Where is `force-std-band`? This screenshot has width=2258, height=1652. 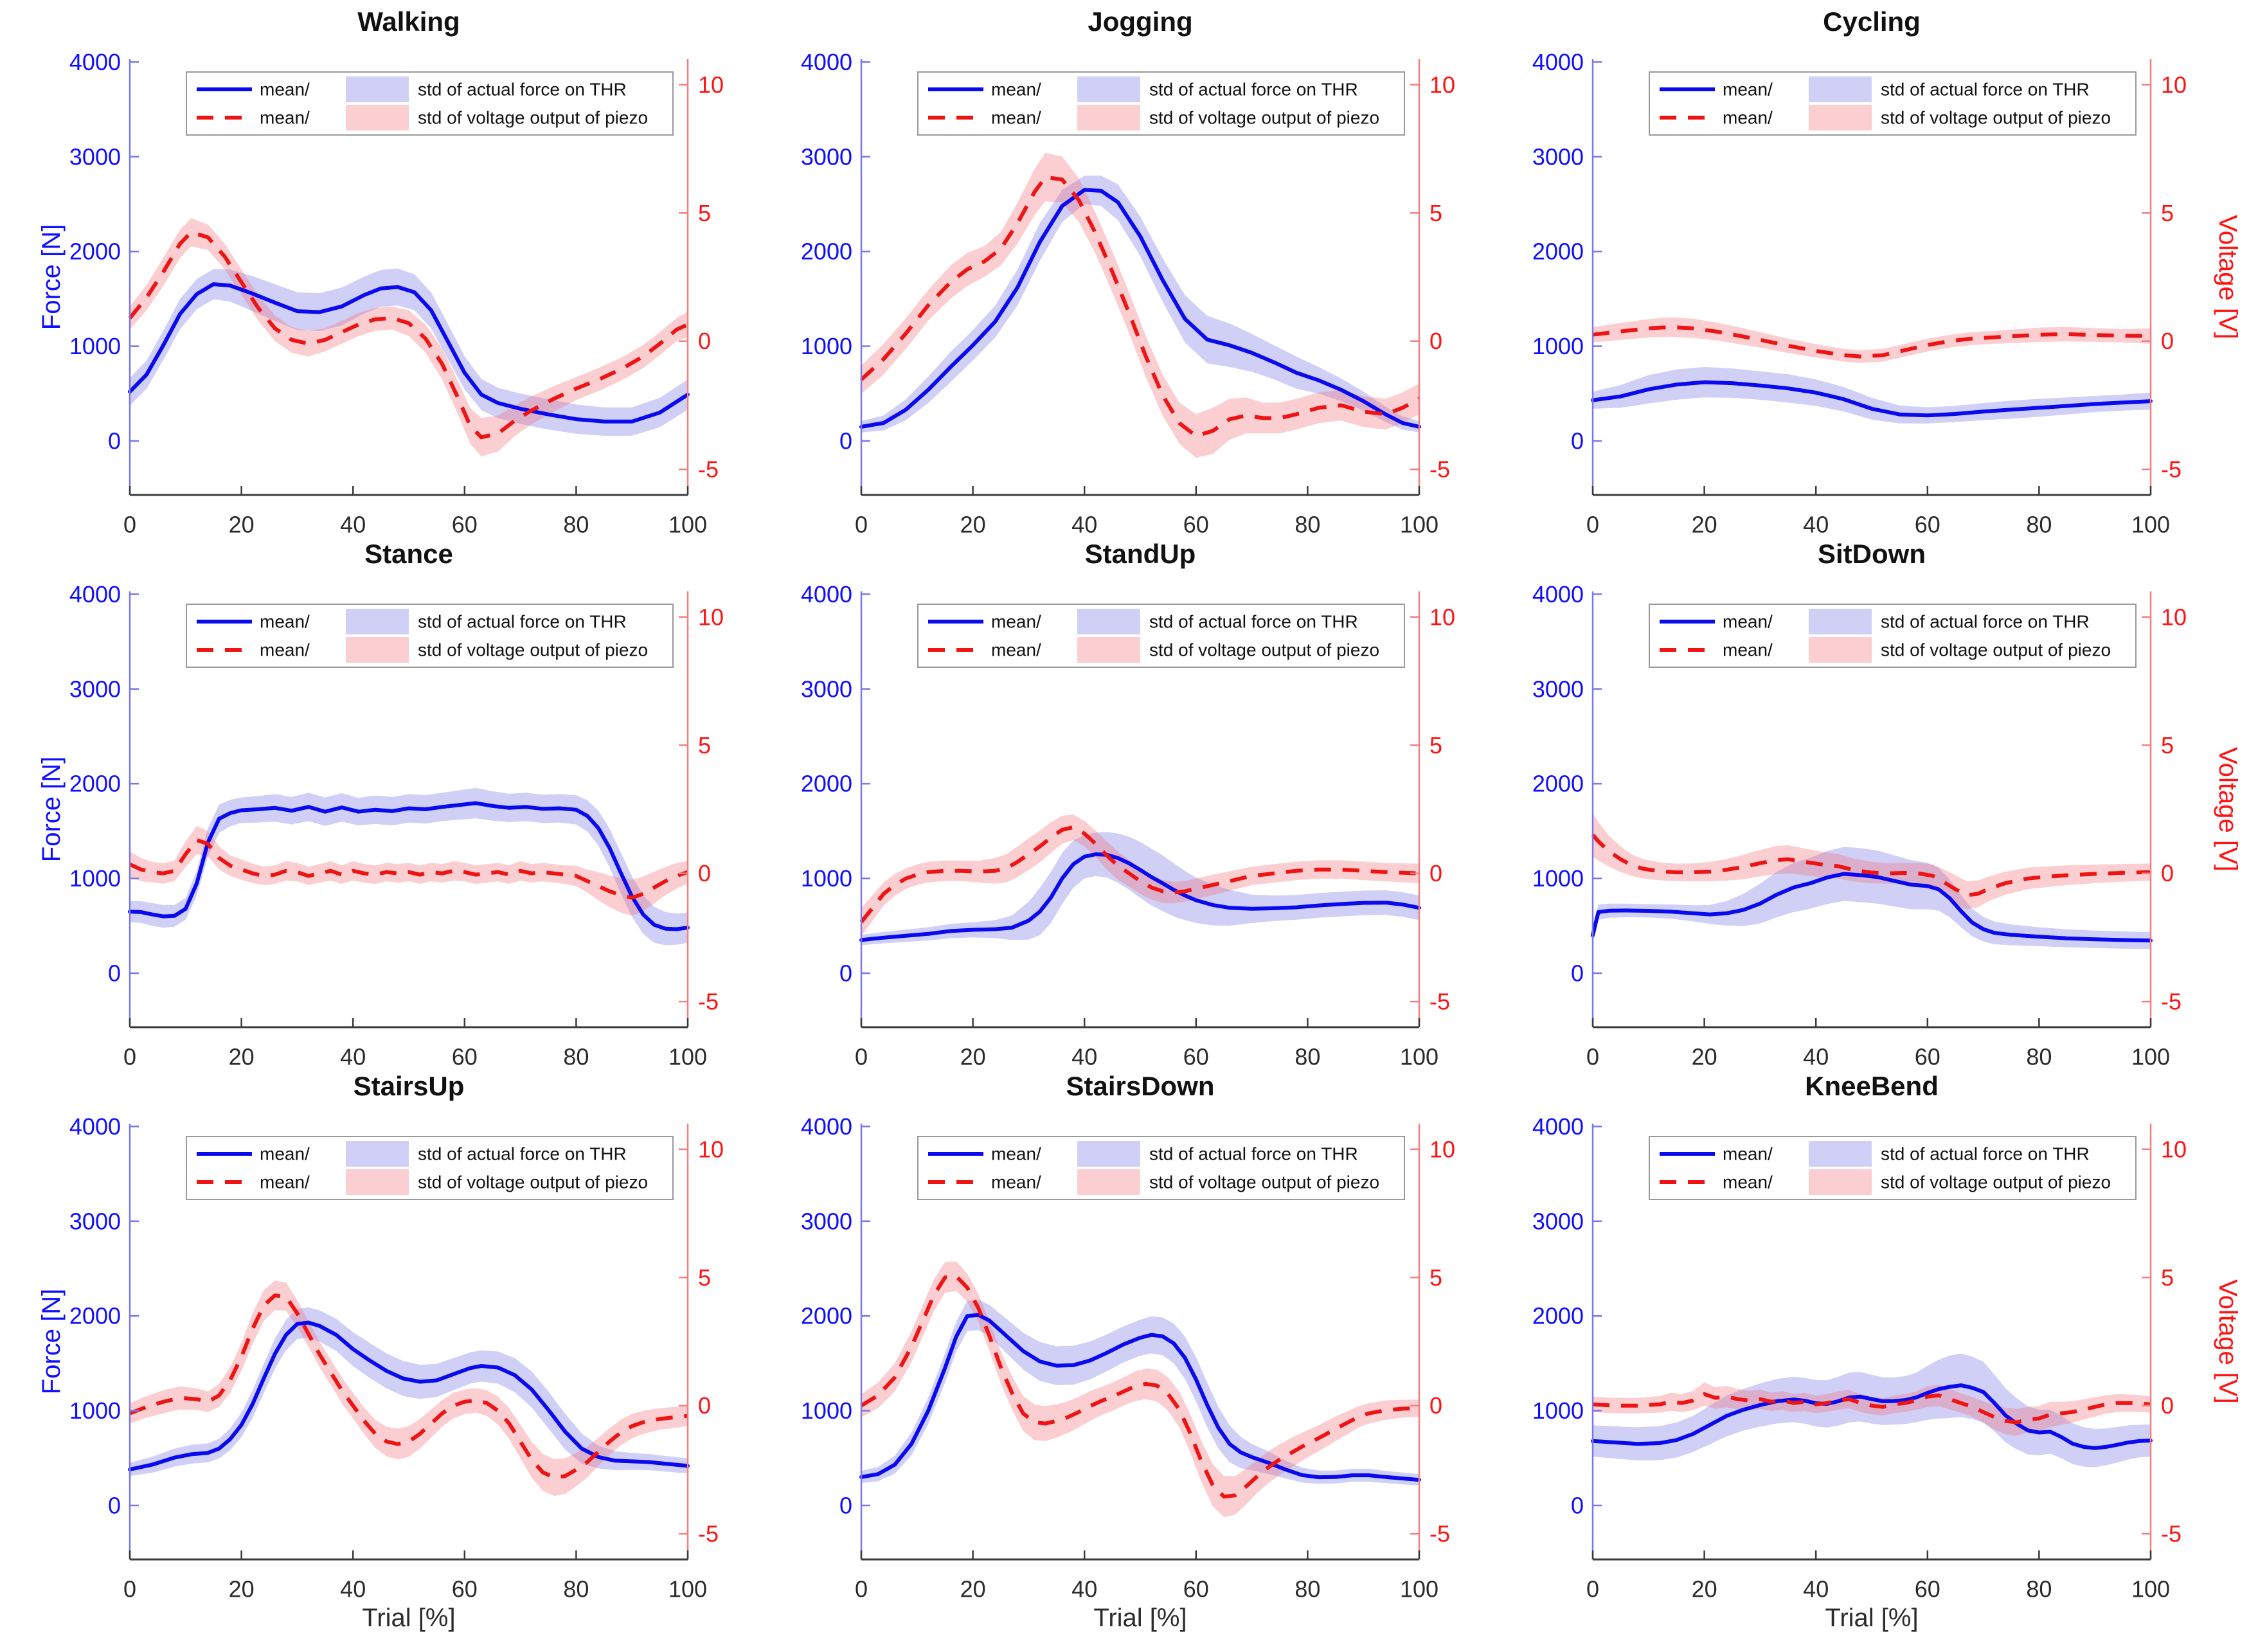 force-std-band is located at coordinates (1872, 1410).